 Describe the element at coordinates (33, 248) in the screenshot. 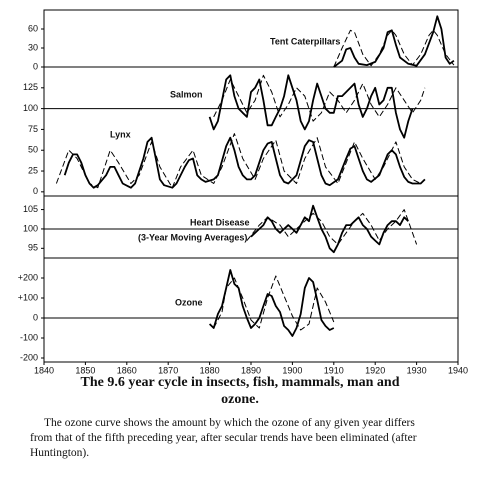

I see `y-tick-label: 95` at that location.